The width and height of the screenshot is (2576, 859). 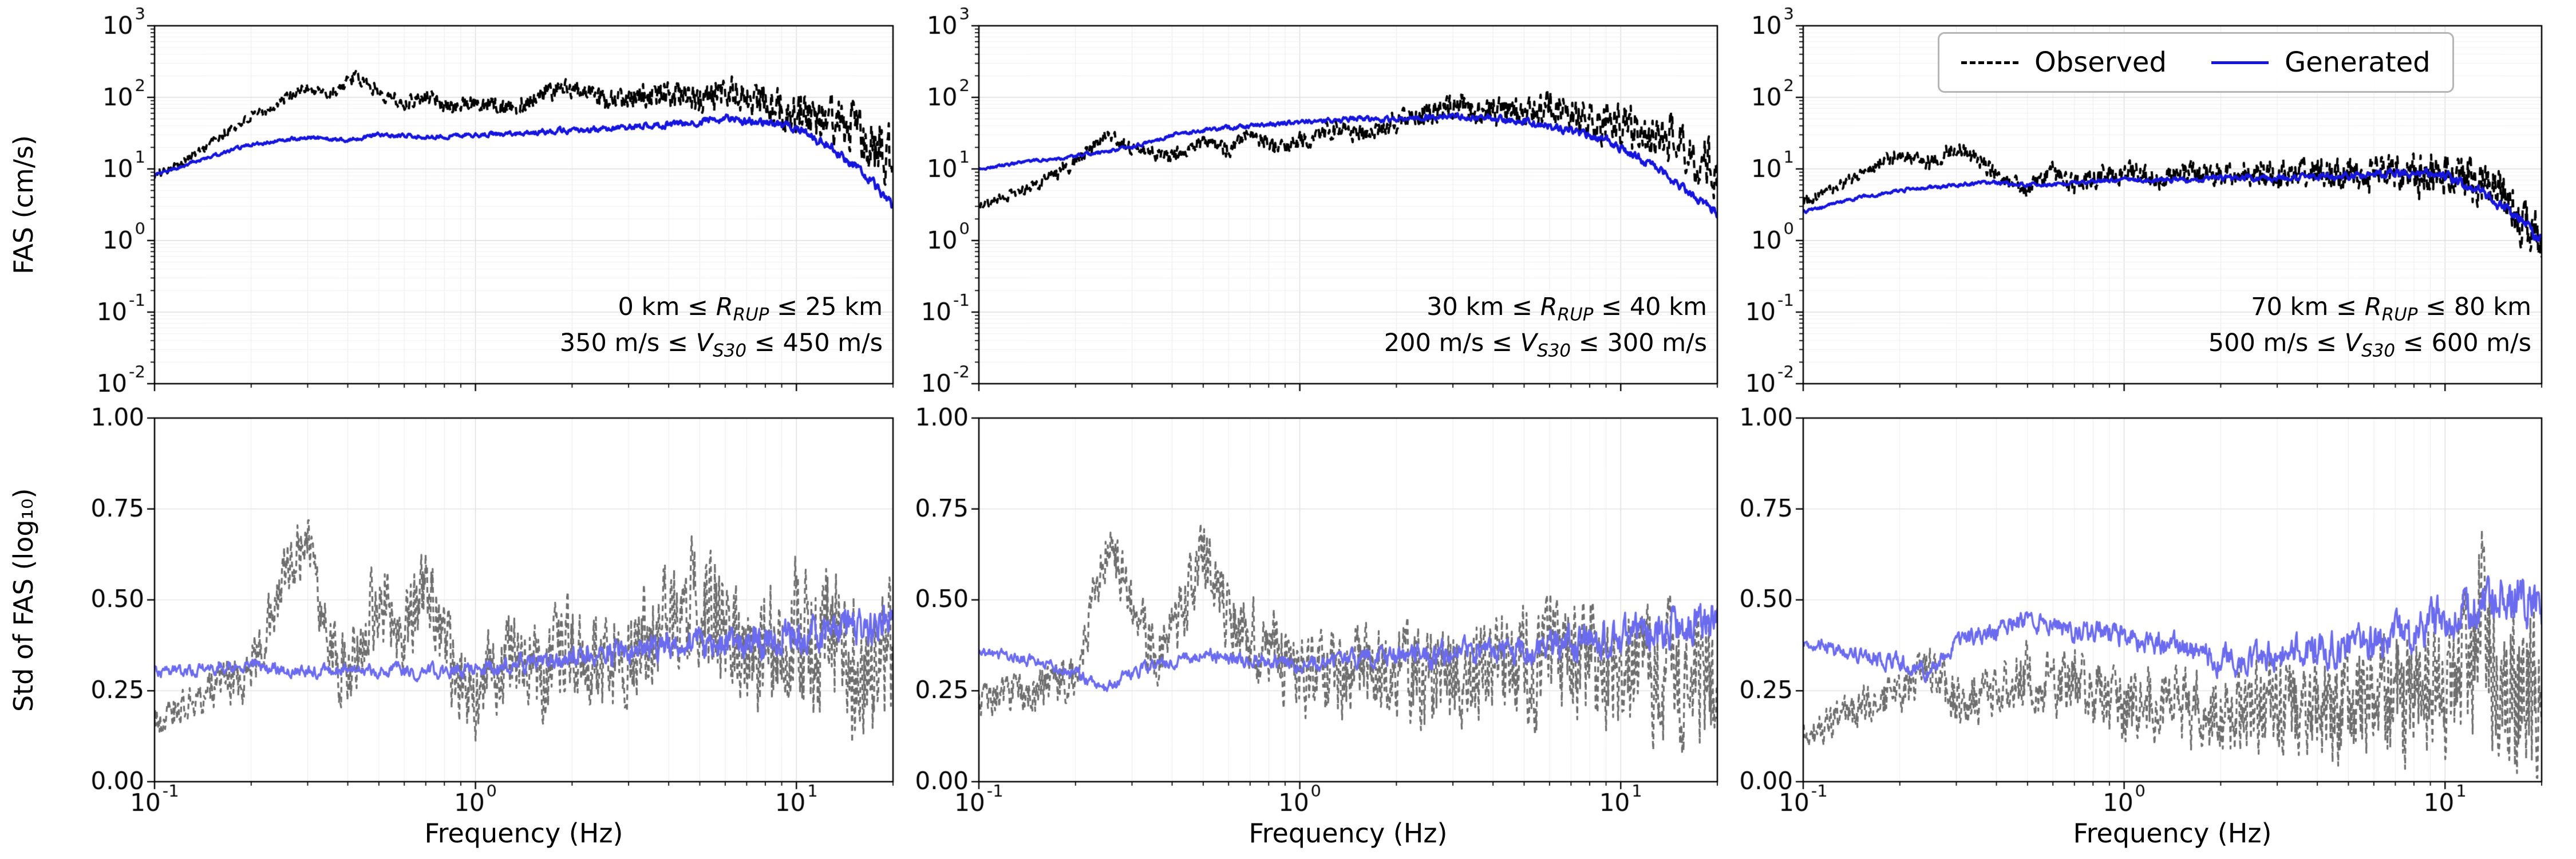 I want to click on x-axis-label-2: Frequency (Hz), so click(x=1348, y=833).